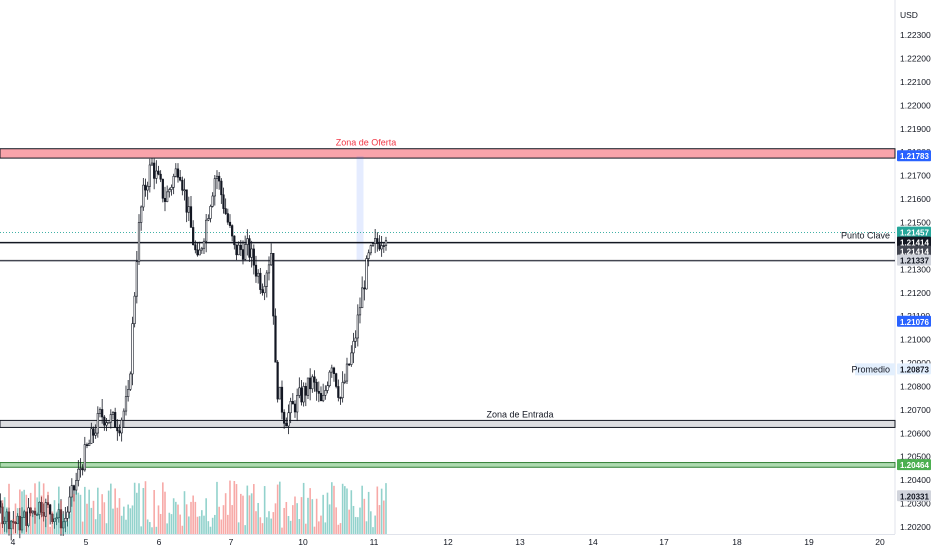 The image size is (932, 550). Describe the element at coordinates (448, 542) in the screenshot. I see `x-tick-label: 12` at that location.